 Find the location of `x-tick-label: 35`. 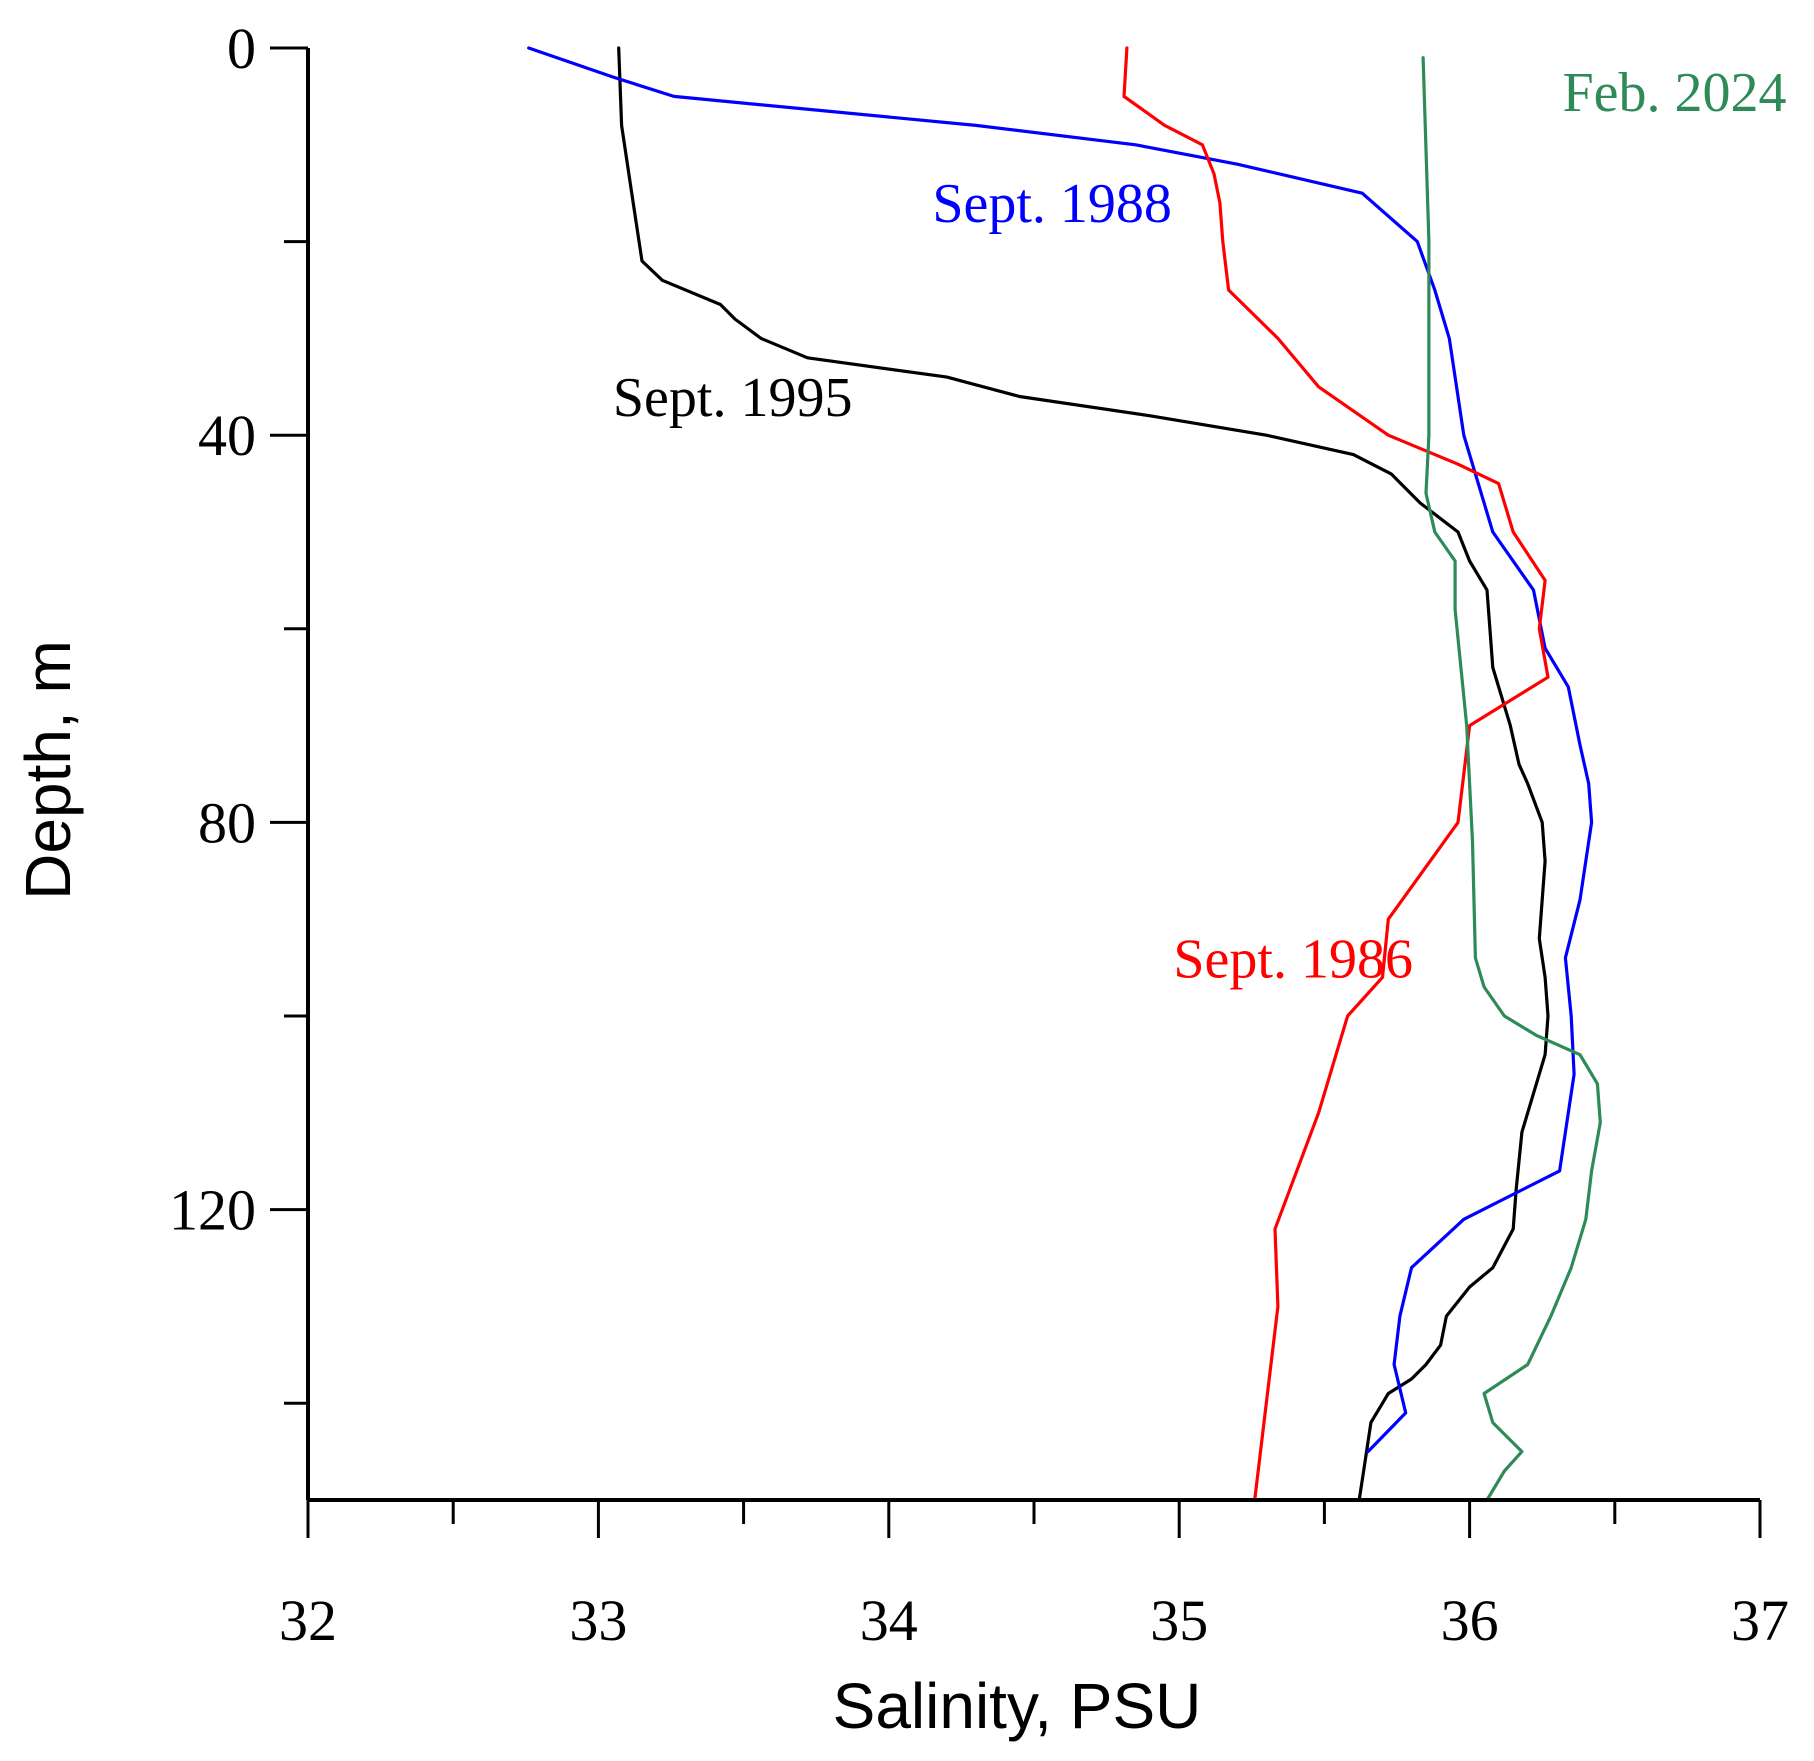

x-tick-label: 35 is located at coordinates (1179, 1620).